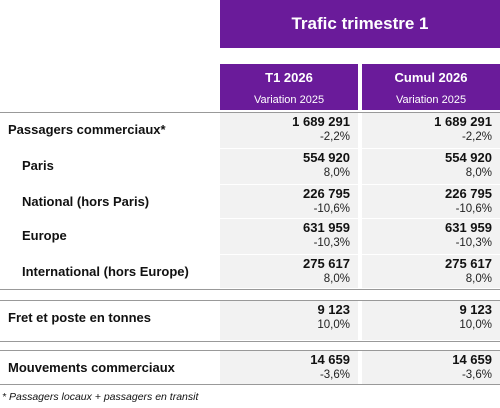 The image size is (500, 408). I want to click on column-header: Cumul 2026 Variation 2025, so click(431, 87).